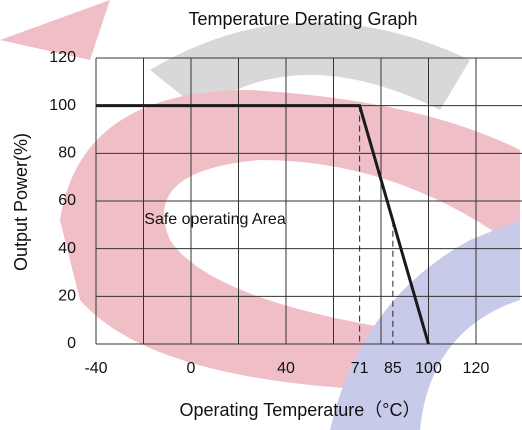  What do you see at coordinates (67, 153) in the screenshot?
I see `y-tick-label: 80` at bounding box center [67, 153].